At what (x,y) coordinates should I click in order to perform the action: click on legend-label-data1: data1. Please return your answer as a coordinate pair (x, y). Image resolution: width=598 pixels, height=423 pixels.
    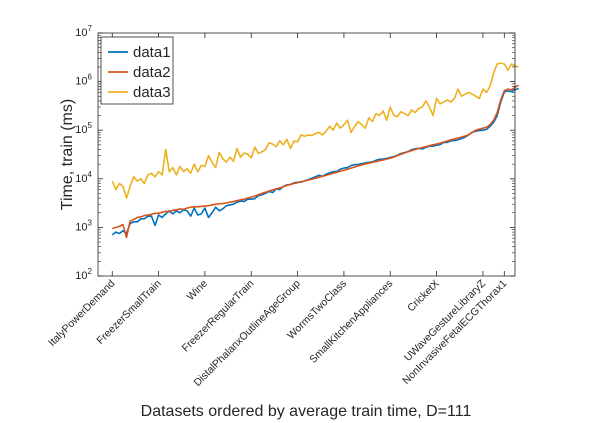
    Looking at the image, I should click on (152, 52).